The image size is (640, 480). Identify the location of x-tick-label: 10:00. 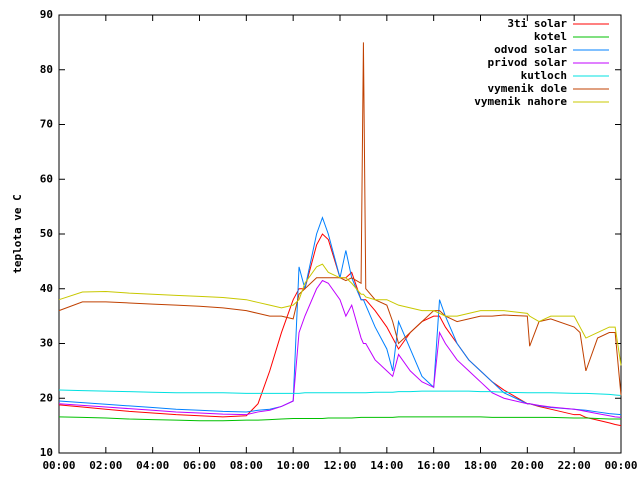
(293, 465).